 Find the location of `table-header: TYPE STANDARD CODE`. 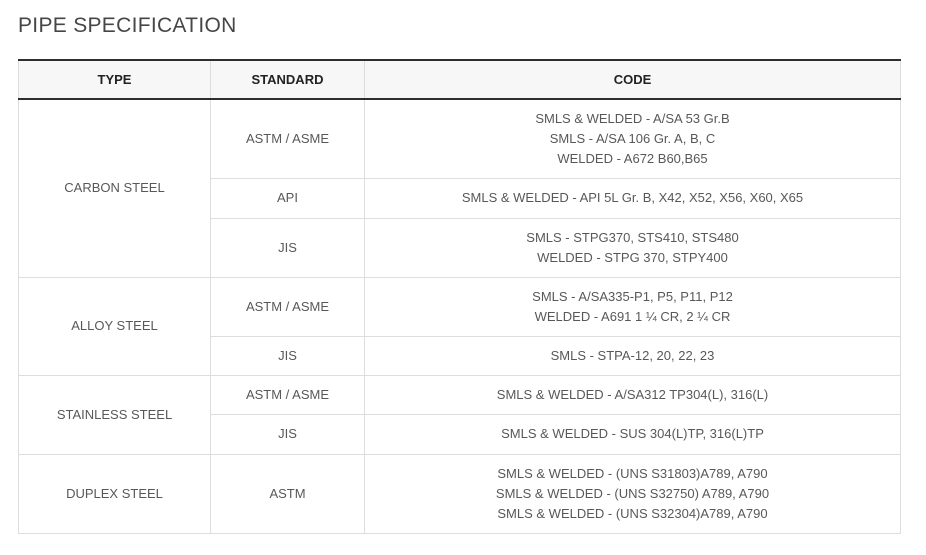

table-header: TYPE STANDARD CODE is located at coordinates (459, 79).